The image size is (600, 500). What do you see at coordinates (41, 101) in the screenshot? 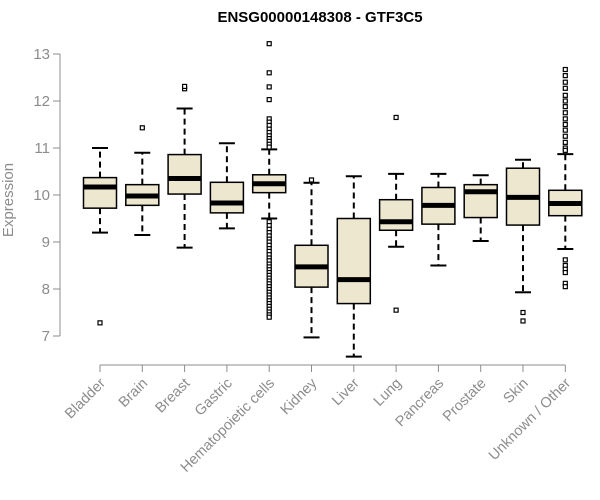
I see `y-tick-label: 12` at bounding box center [41, 101].